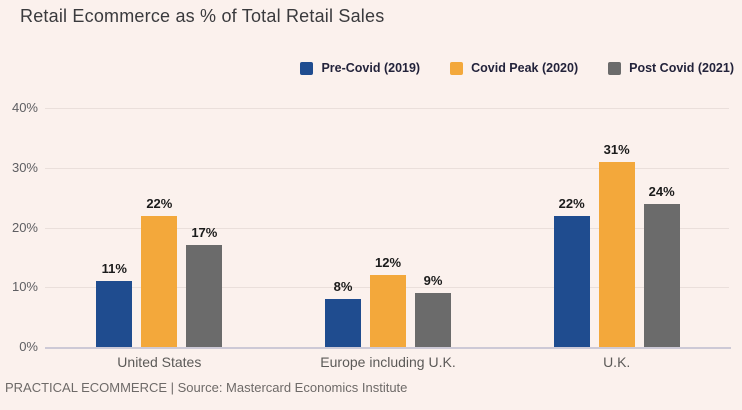  What do you see at coordinates (433, 320) in the screenshot?
I see `bar-post-covid-2021-europe-including-u-k` at bounding box center [433, 320].